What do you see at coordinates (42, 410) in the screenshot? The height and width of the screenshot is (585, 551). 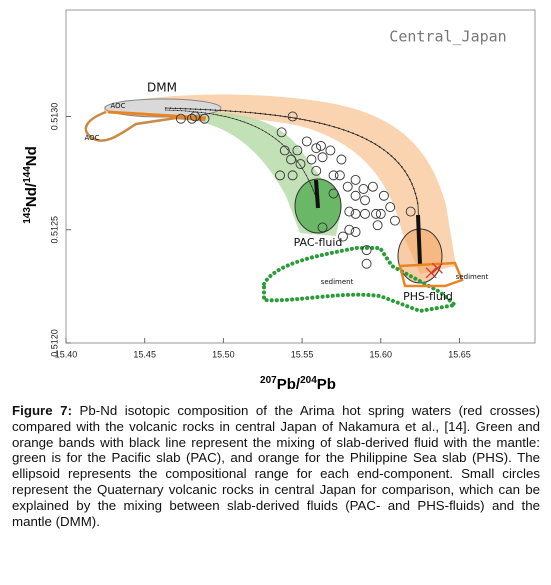 I see `caption-label: Figure 7:` at bounding box center [42, 410].